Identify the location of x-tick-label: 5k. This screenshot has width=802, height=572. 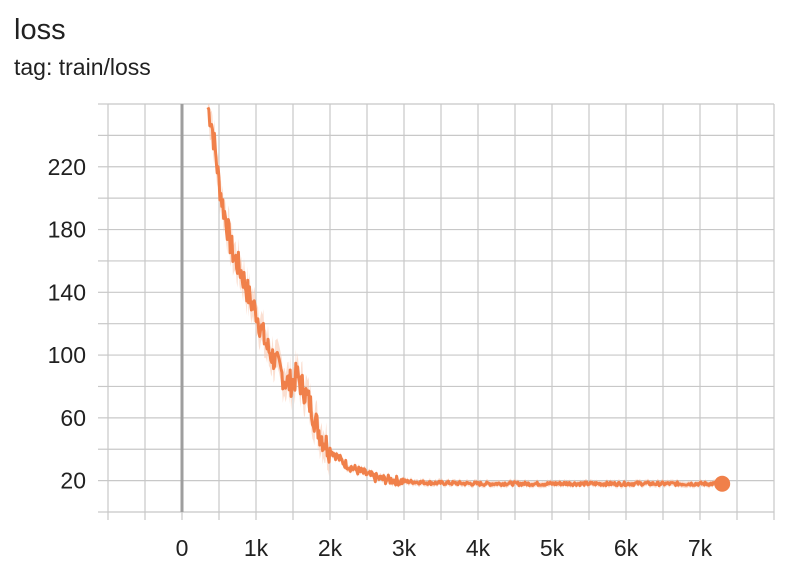
(552, 548).